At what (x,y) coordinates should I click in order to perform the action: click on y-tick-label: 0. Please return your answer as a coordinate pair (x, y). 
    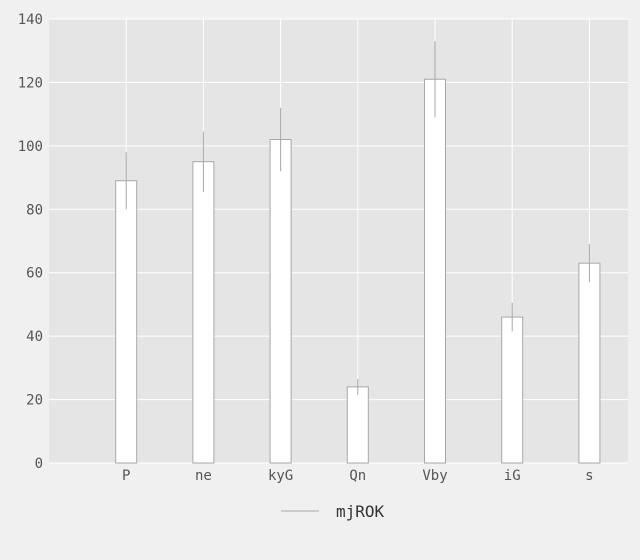
    Looking at the image, I should click on (39, 464).